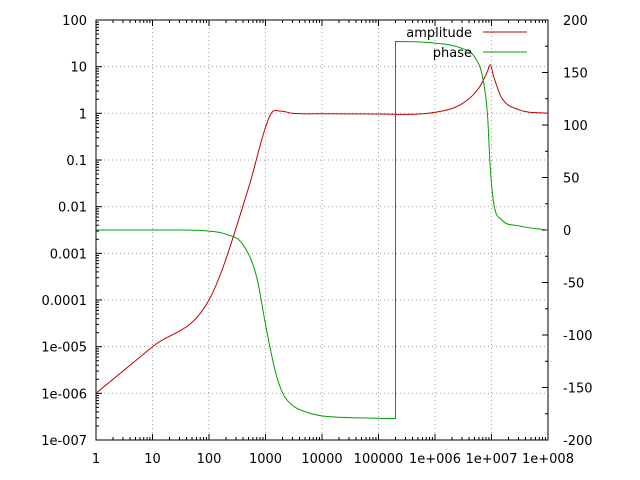 This screenshot has height=480, width=640. I want to click on y2-tick-label: -200, so click(578, 441).